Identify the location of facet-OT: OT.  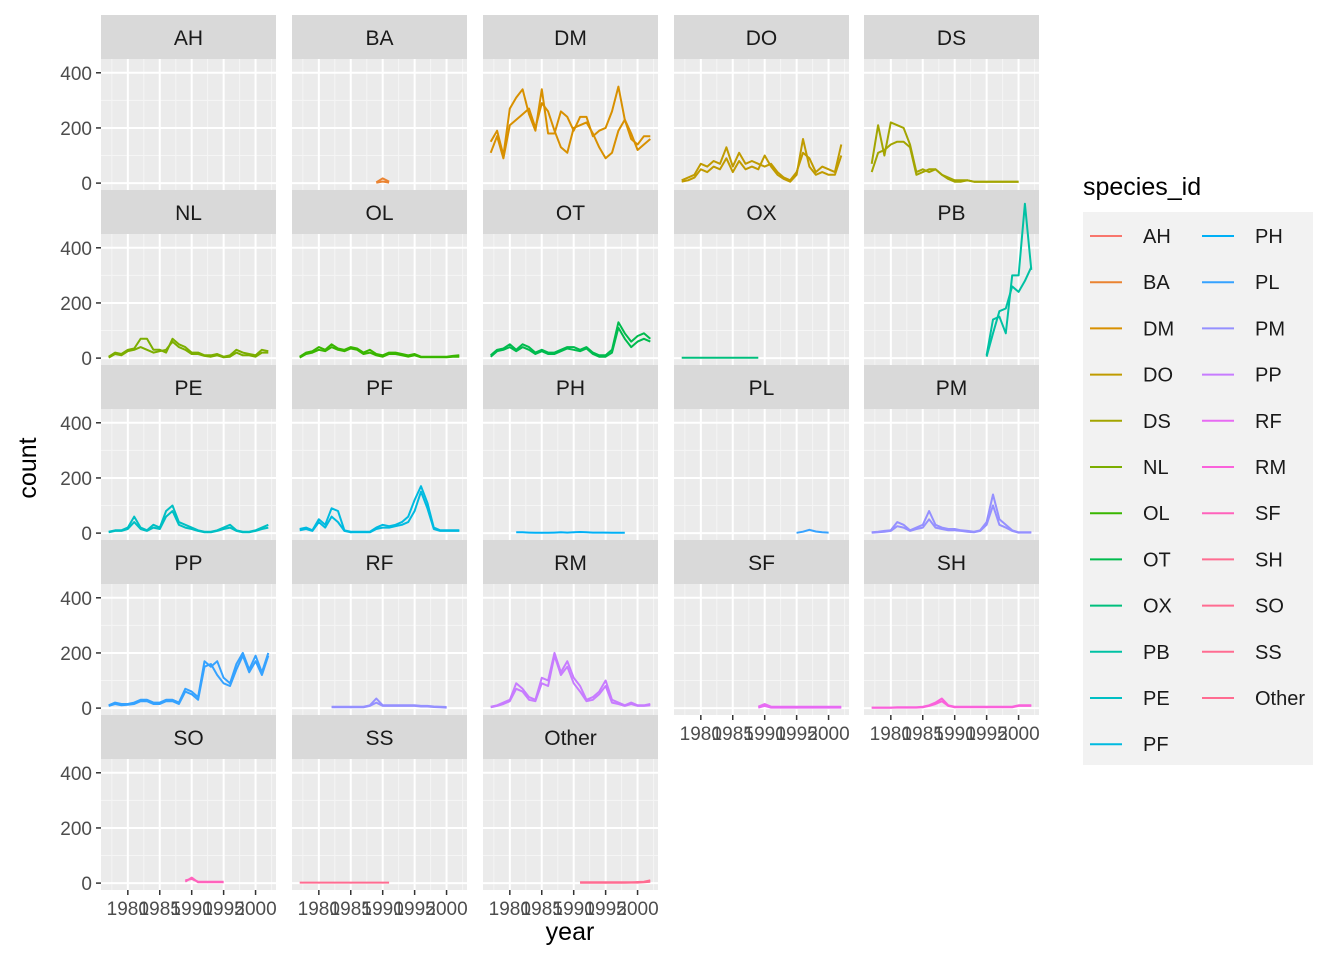
(570, 277).